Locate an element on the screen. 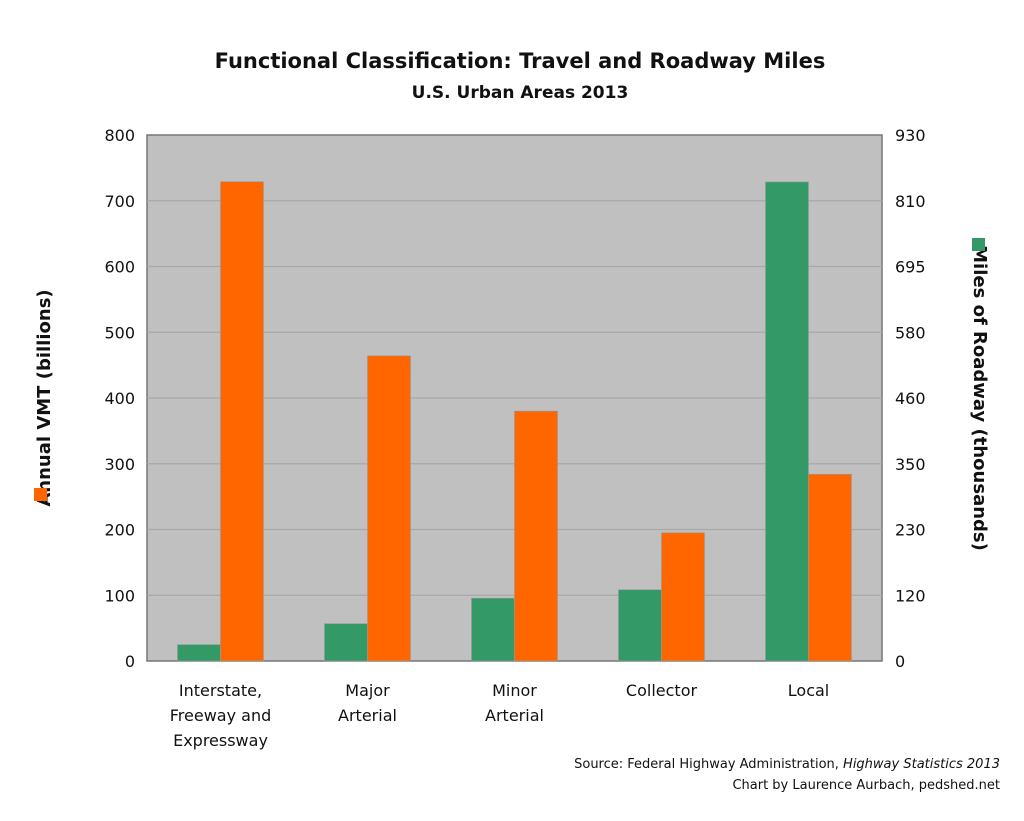 The height and width of the screenshot is (821, 1024). right-tick-label: 695 is located at coordinates (910, 267).